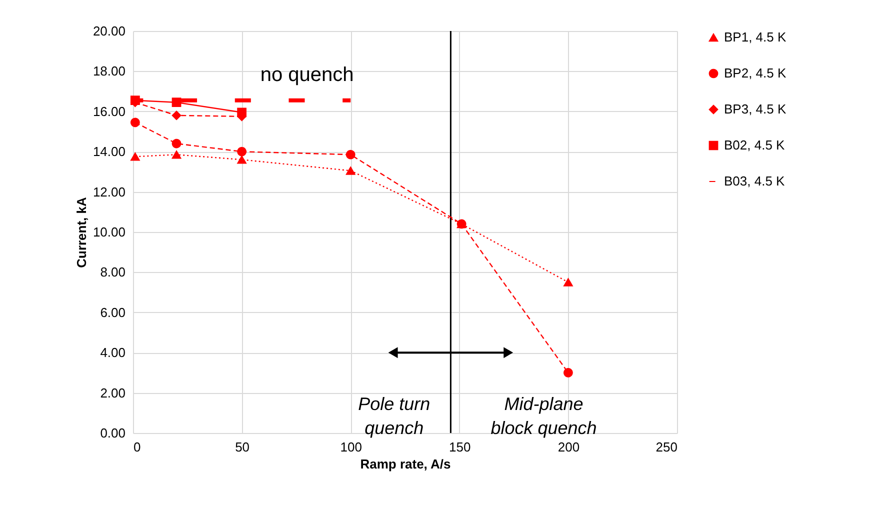 Image resolution: width=882 pixels, height=529 pixels. What do you see at coordinates (405, 464) in the screenshot?
I see `x-axis-title: Ramp rate, A/s` at bounding box center [405, 464].